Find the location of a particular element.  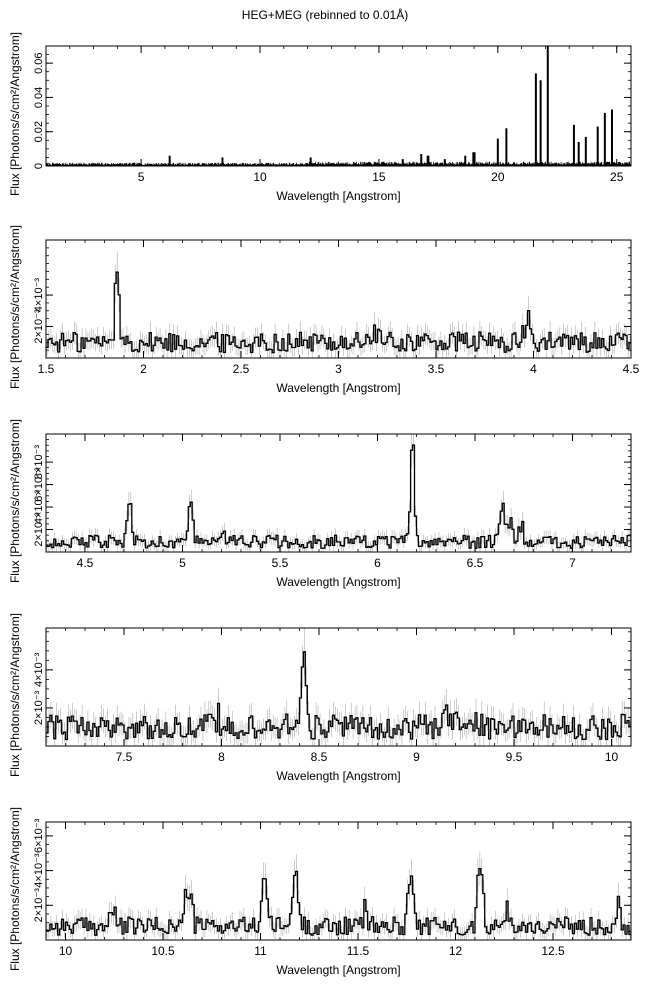

plot-frame is located at coordinates (338, 106).